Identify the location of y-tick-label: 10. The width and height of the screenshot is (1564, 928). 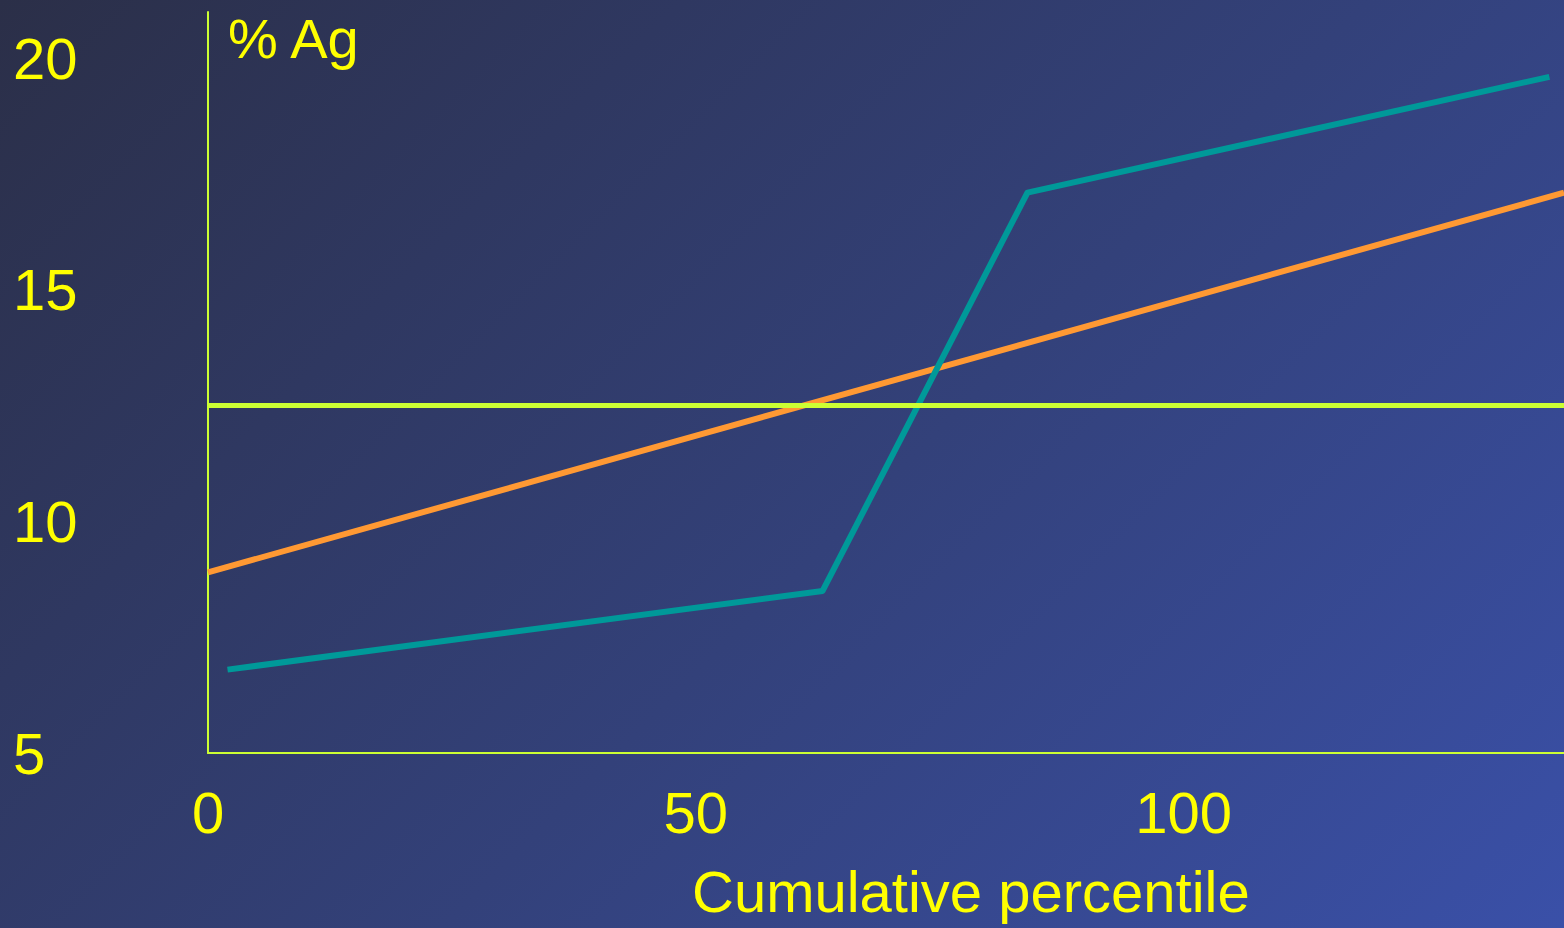
(45, 521).